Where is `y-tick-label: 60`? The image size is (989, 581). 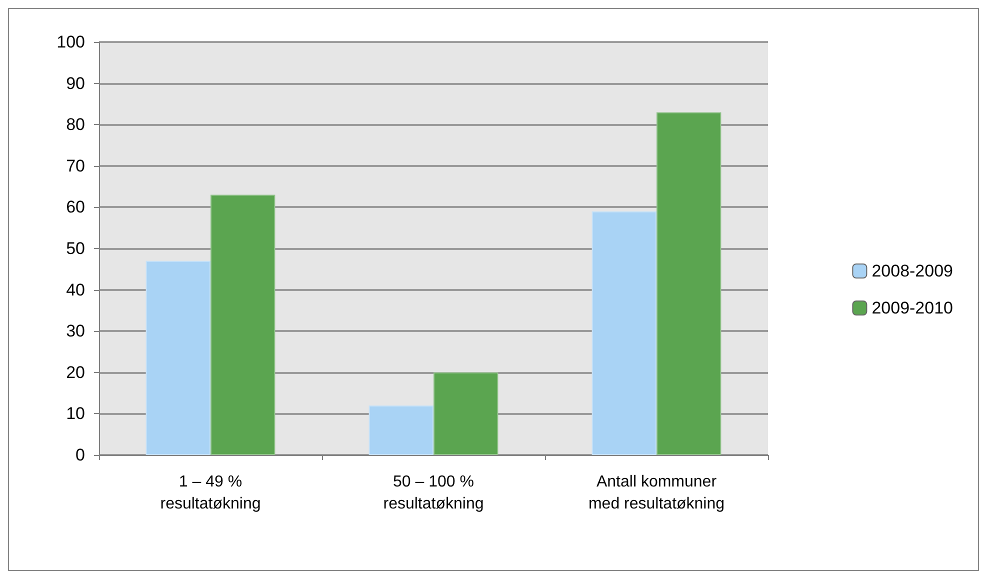 y-tick-label: 60 is located at coordinates (75, 207).